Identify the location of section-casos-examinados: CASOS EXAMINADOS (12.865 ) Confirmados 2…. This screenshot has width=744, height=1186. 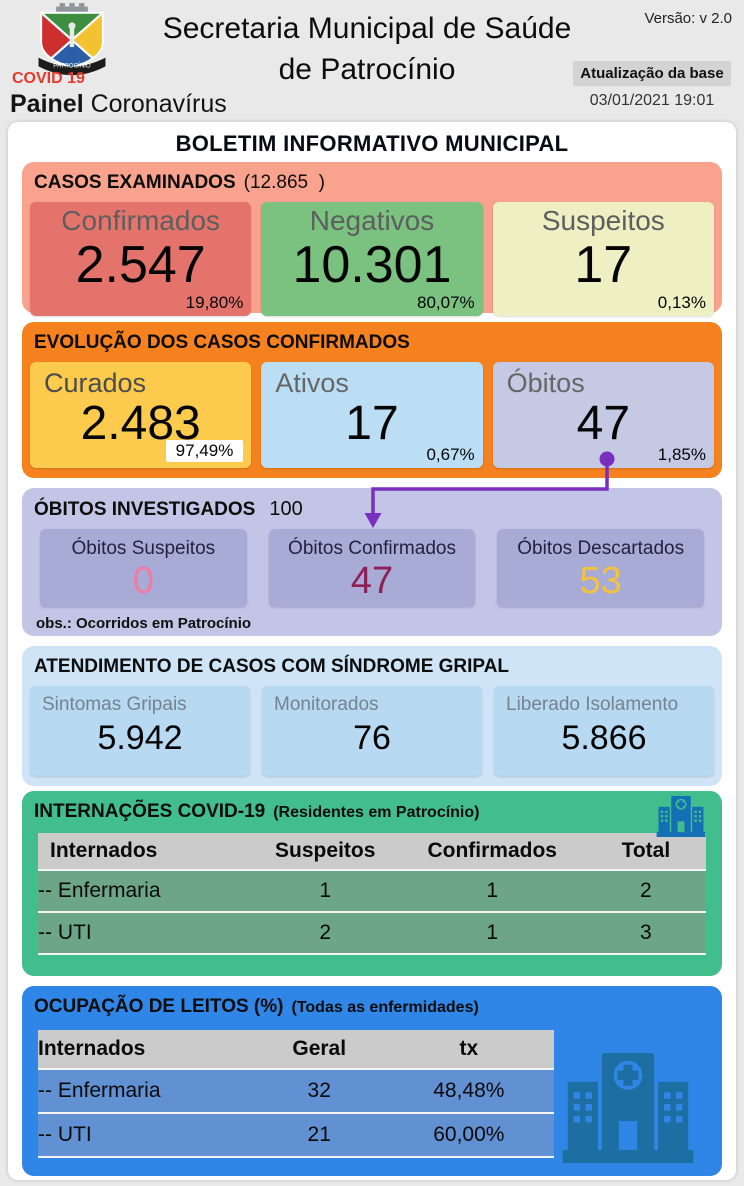
(372, 239).